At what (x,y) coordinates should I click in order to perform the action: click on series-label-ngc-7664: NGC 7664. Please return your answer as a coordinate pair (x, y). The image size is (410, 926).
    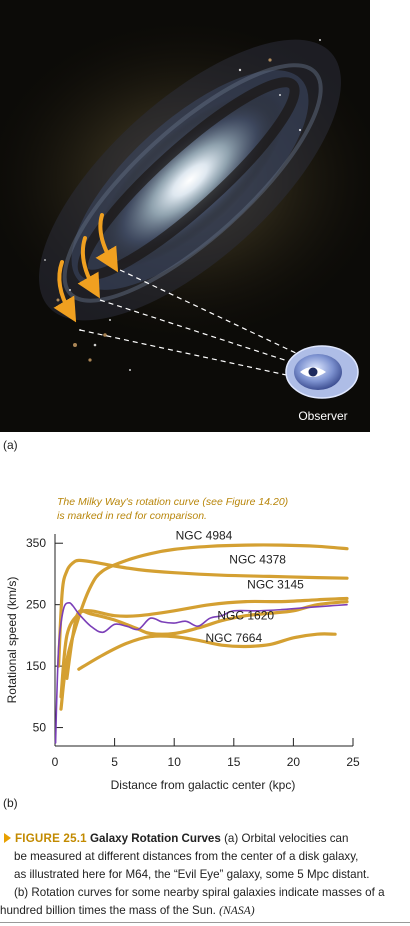
    Looking at the image, I should click on (233, 638).